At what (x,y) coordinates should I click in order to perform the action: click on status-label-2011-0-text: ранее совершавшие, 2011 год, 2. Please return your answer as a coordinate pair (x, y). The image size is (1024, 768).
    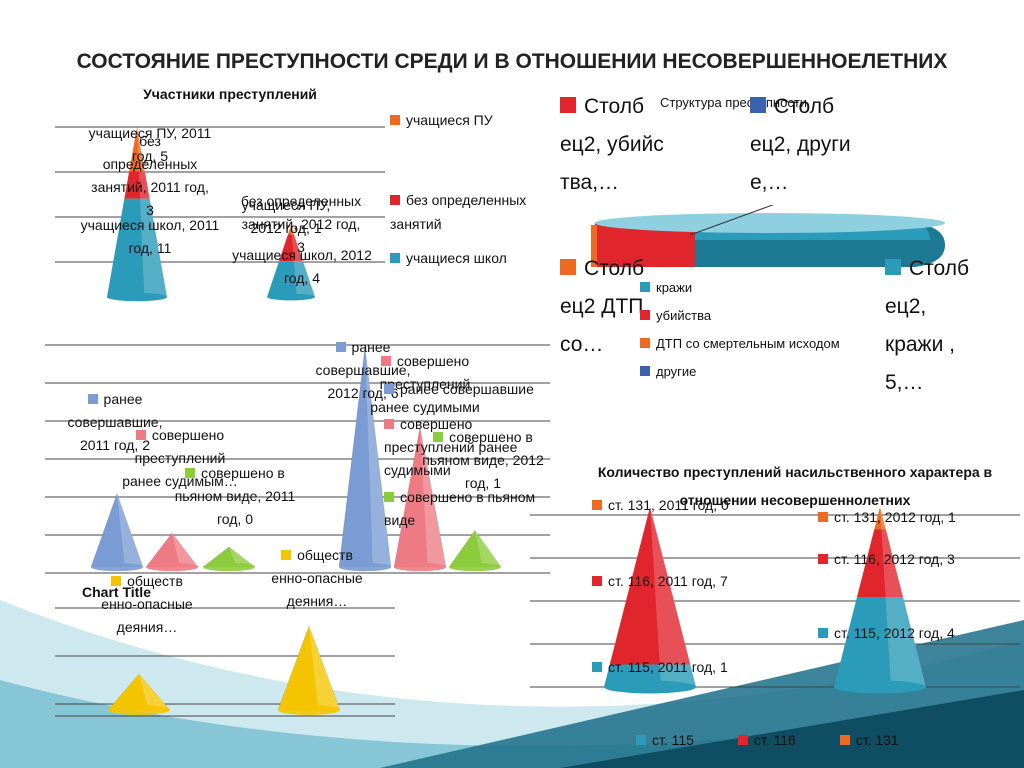
    Looking at the image, I should click on (115, 422).